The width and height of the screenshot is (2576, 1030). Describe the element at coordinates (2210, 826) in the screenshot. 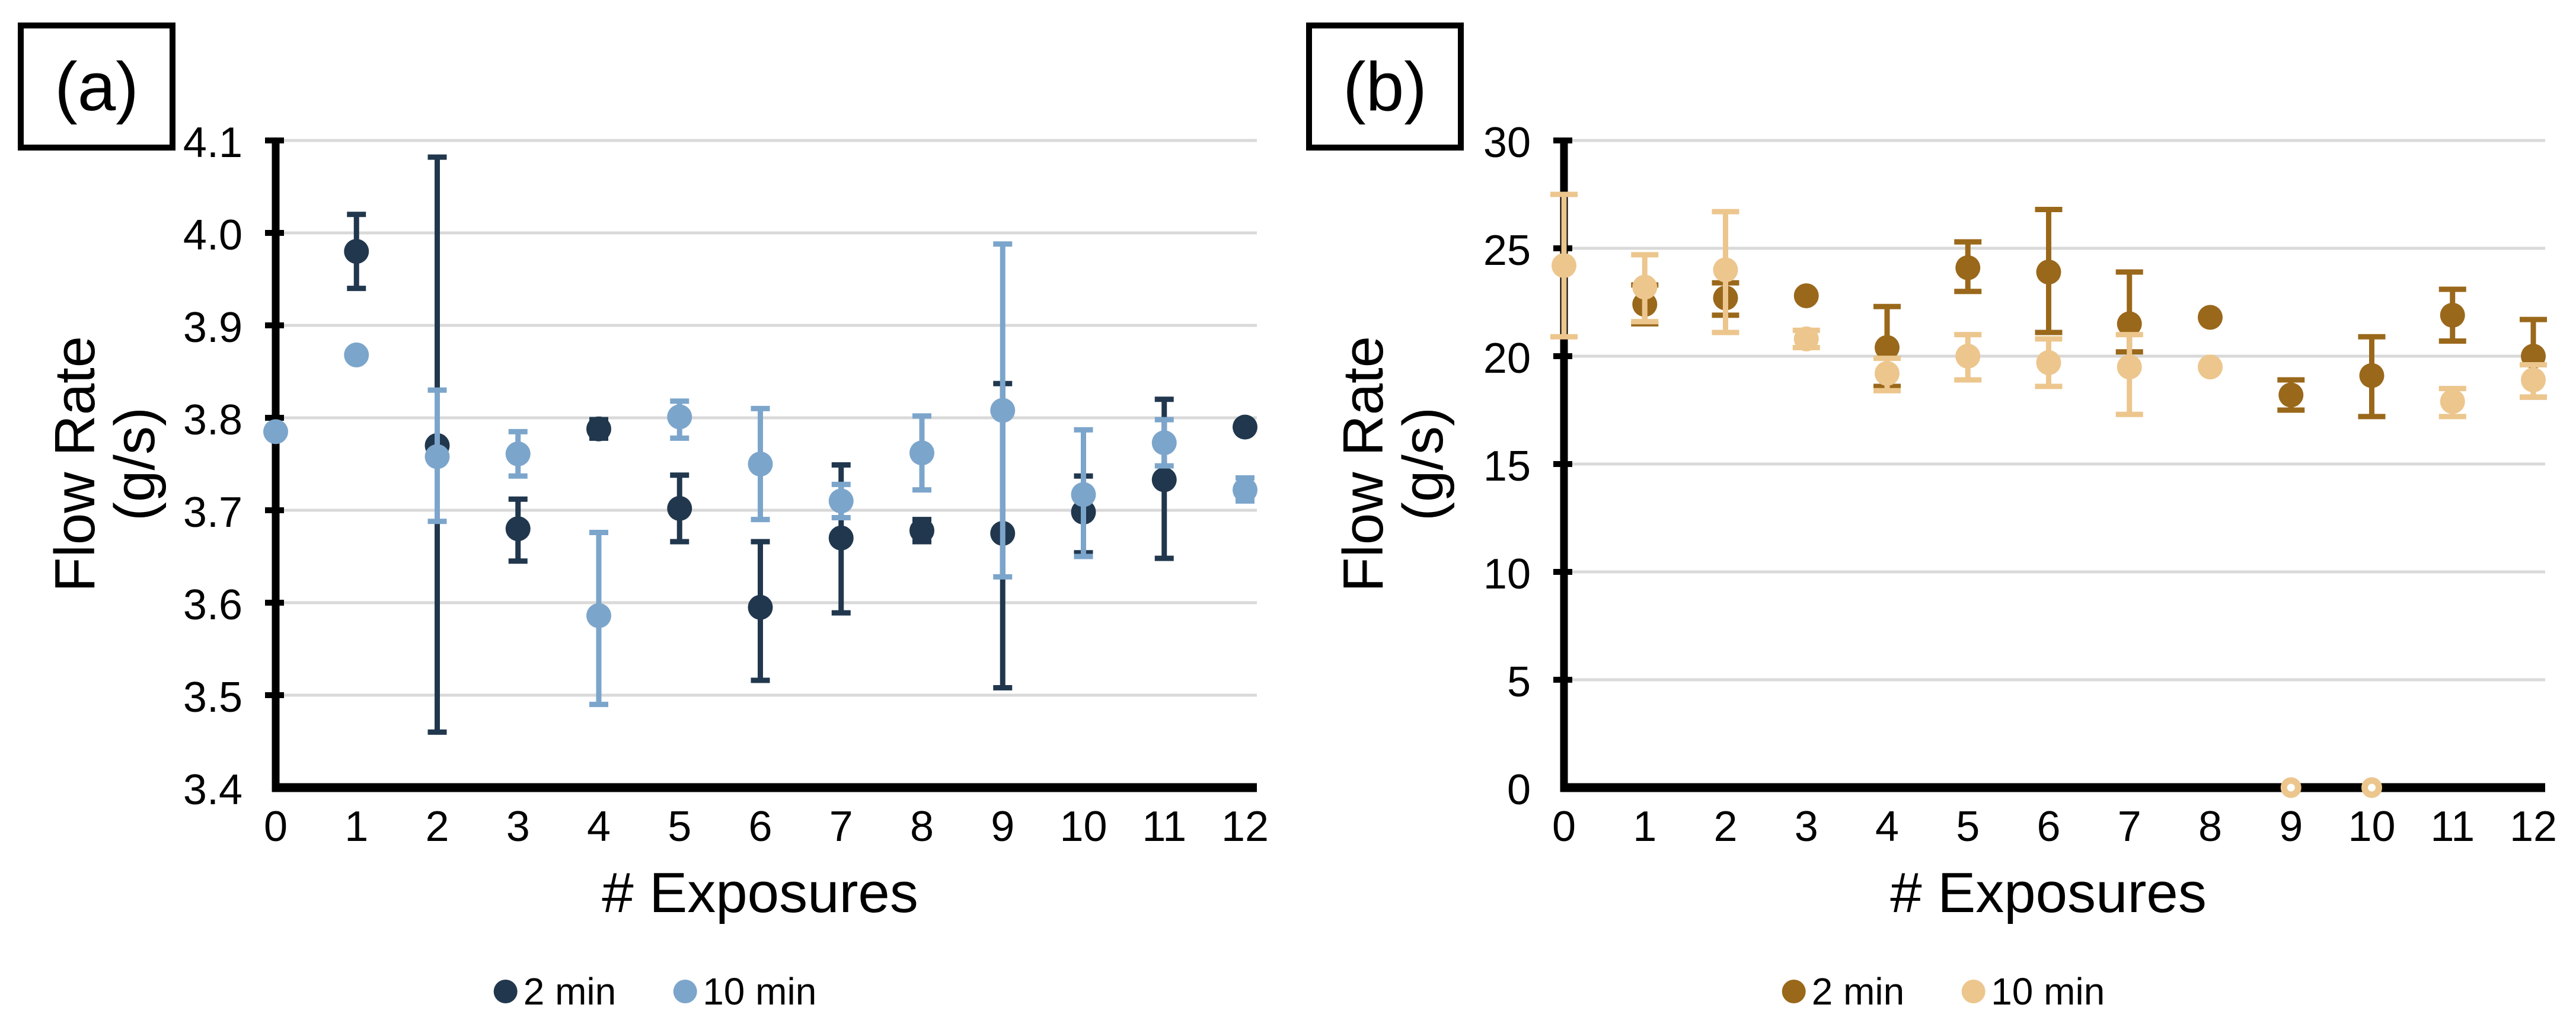

I see `x-tick-label: 8` at that location.